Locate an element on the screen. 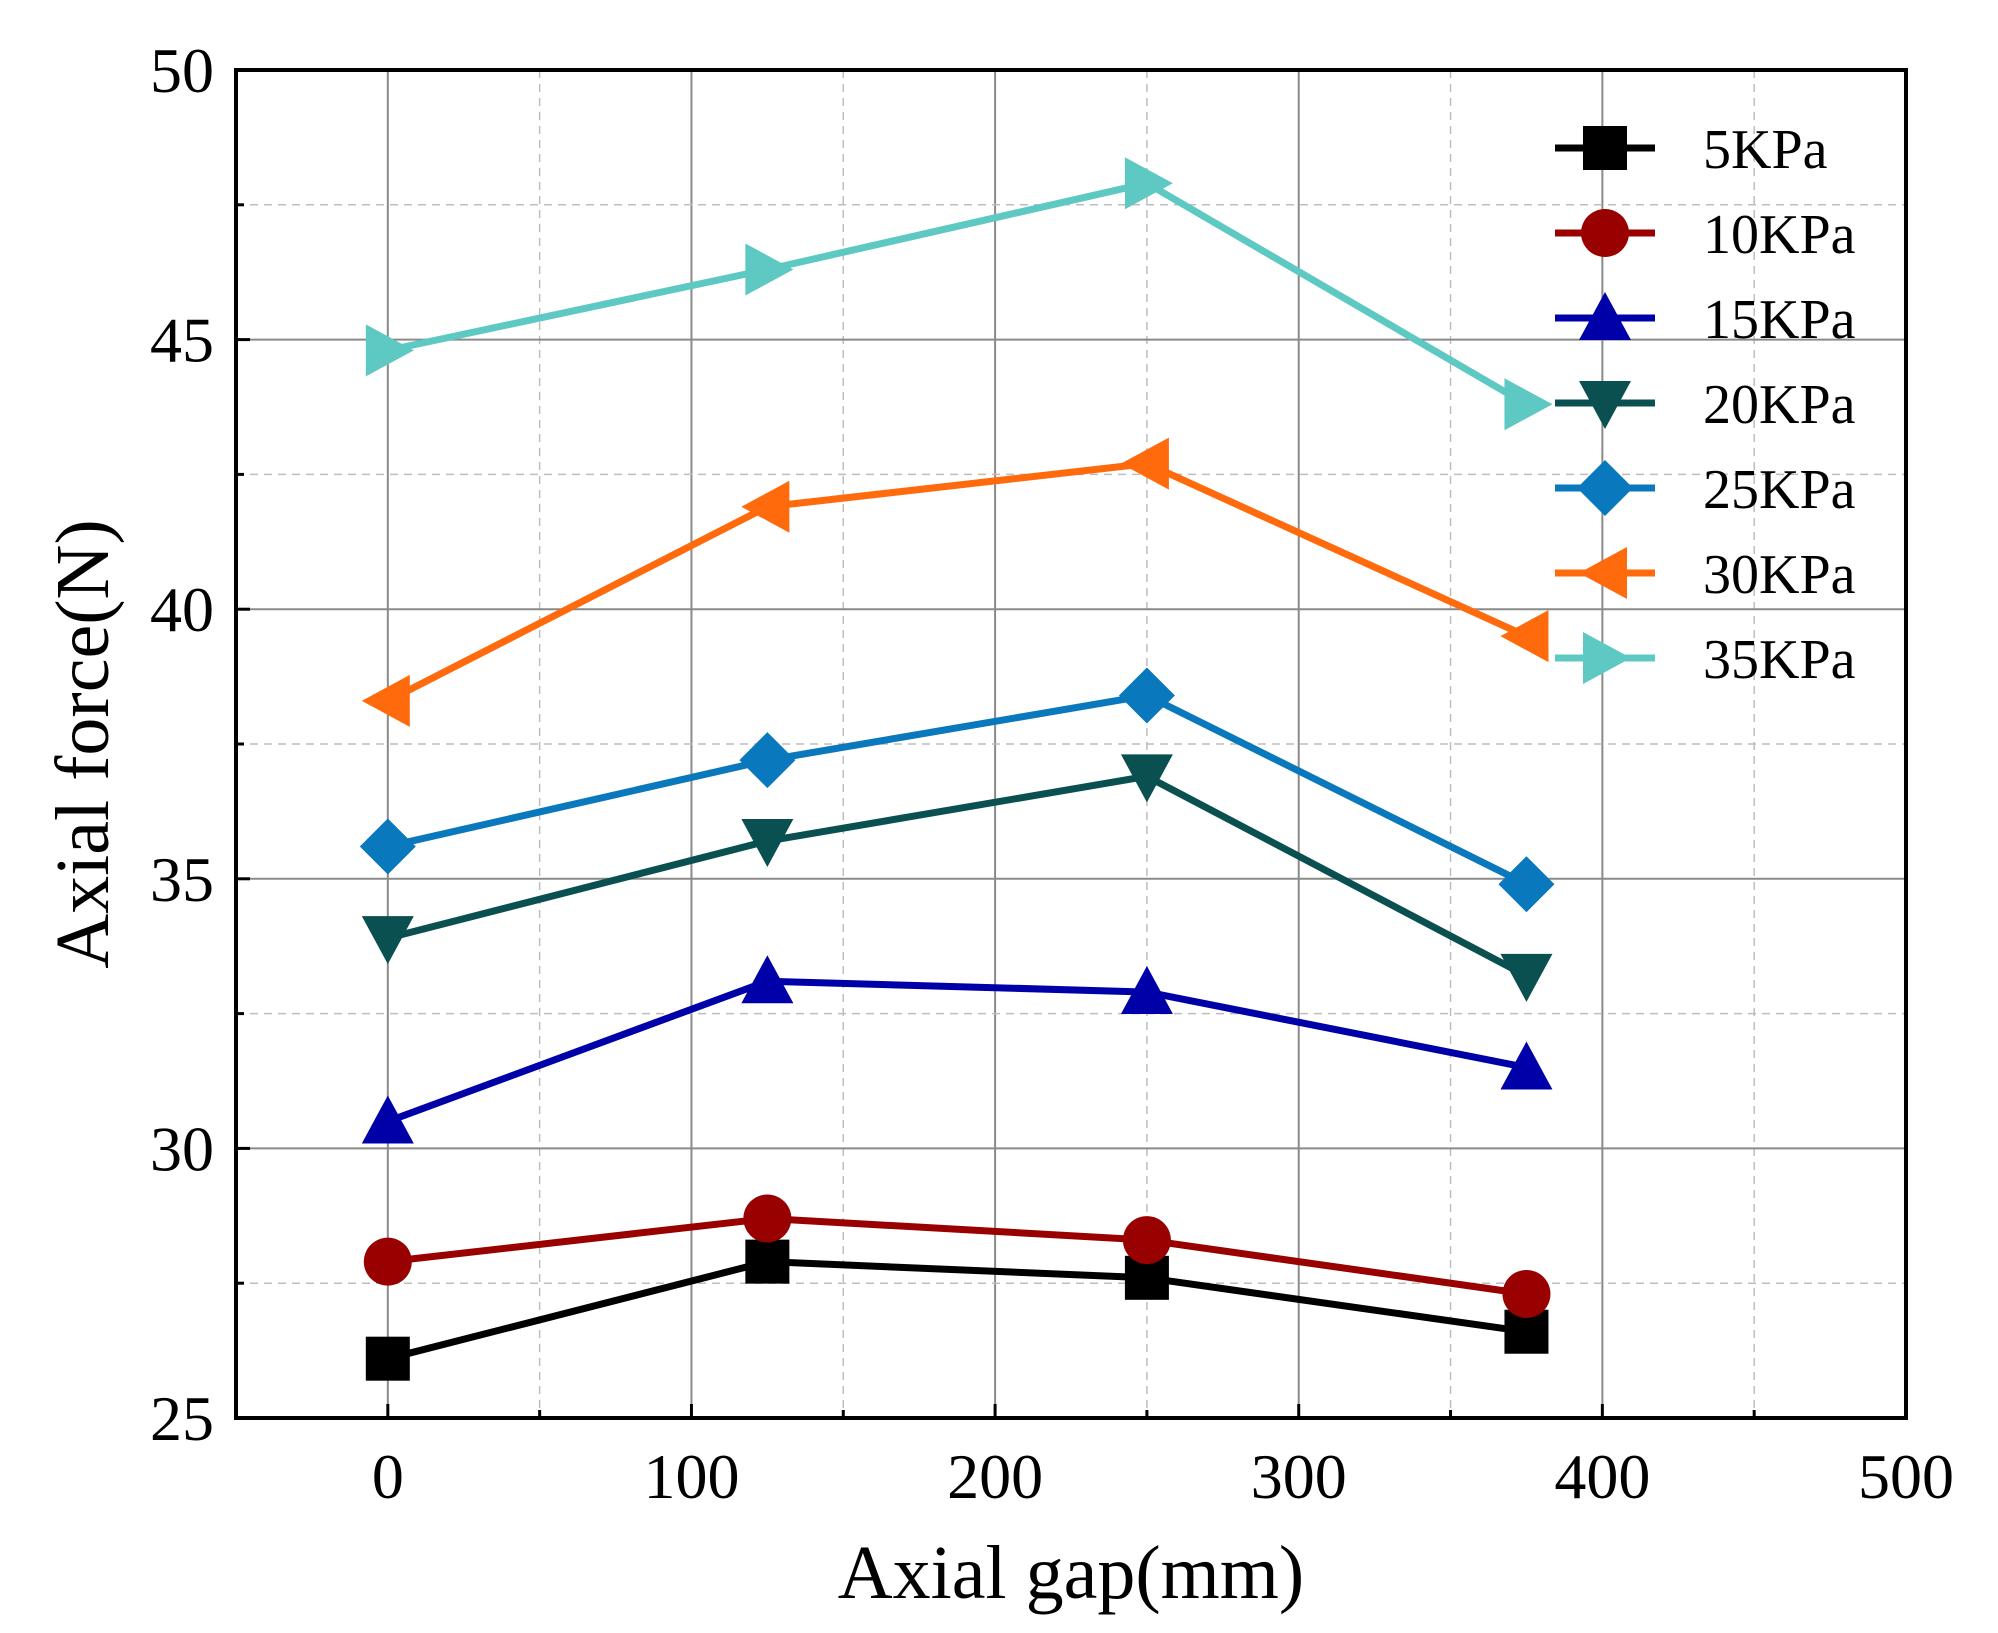  legend-item: 35KPa is located at coordinates (1705, 660).